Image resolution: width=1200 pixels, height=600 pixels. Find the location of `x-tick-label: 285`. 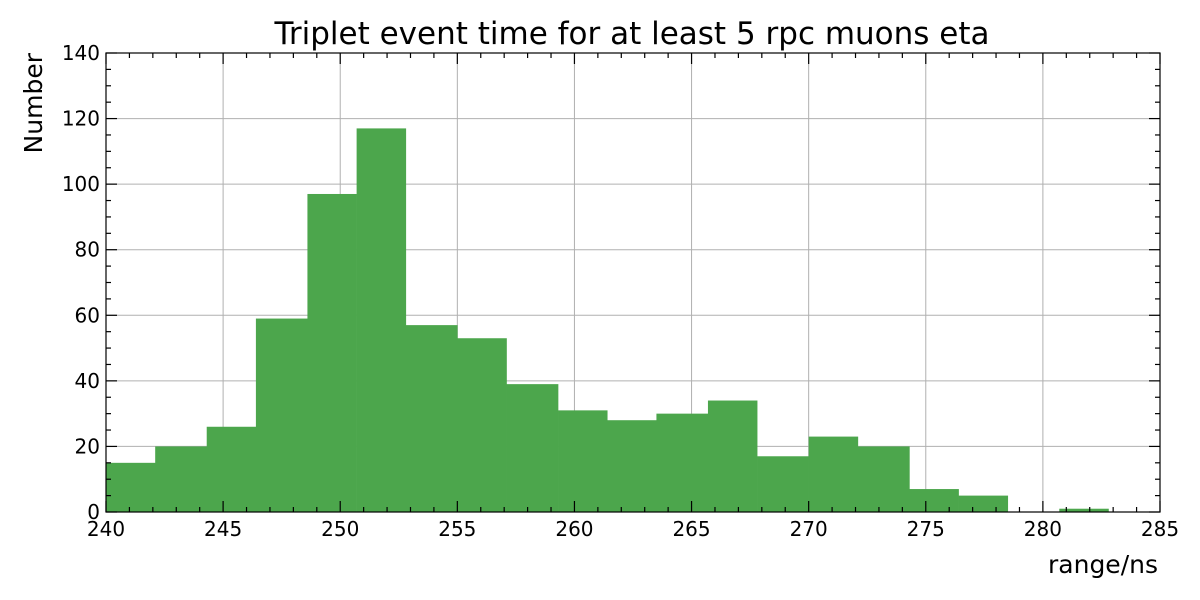

x-tick-label: 285 is located at coordinates (1160, 529).